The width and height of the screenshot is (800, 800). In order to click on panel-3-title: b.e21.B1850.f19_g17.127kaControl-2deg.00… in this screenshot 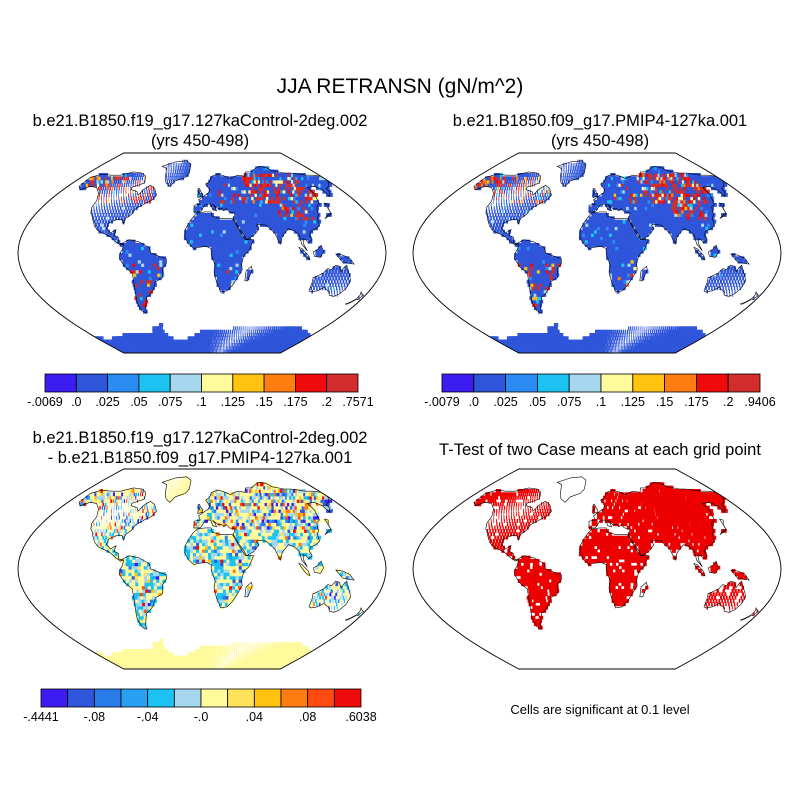, I will do `click(200, 448)`.